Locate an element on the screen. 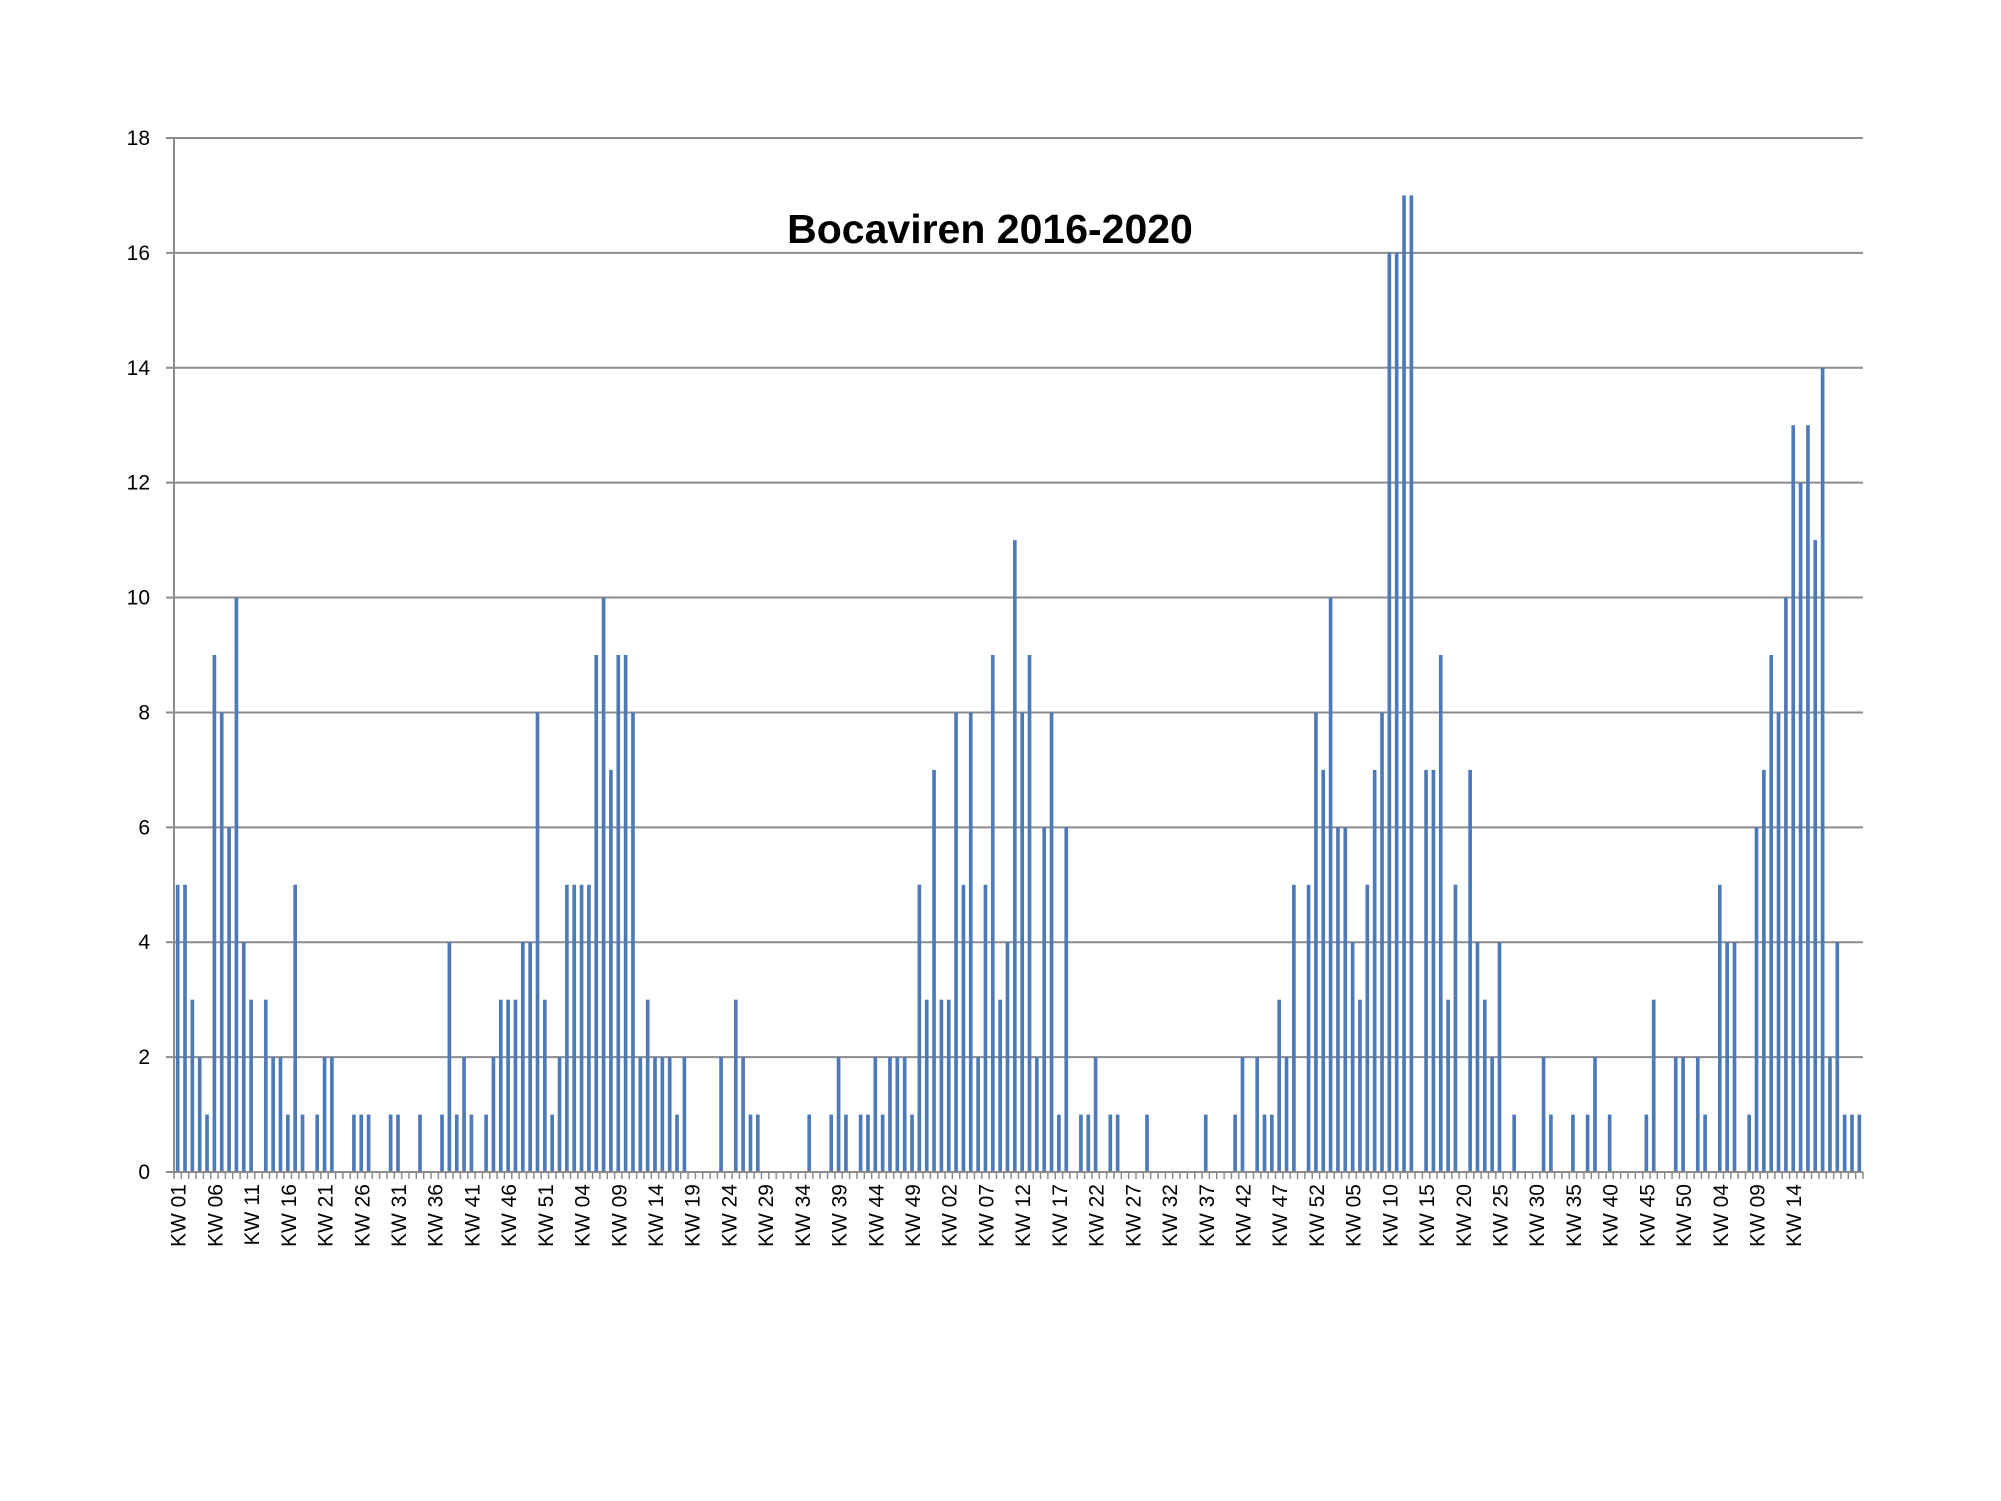 The height and width of the screenshot is (1501, 2001). x-tick-label: KW 34 is located at coordinates (803, 1215).